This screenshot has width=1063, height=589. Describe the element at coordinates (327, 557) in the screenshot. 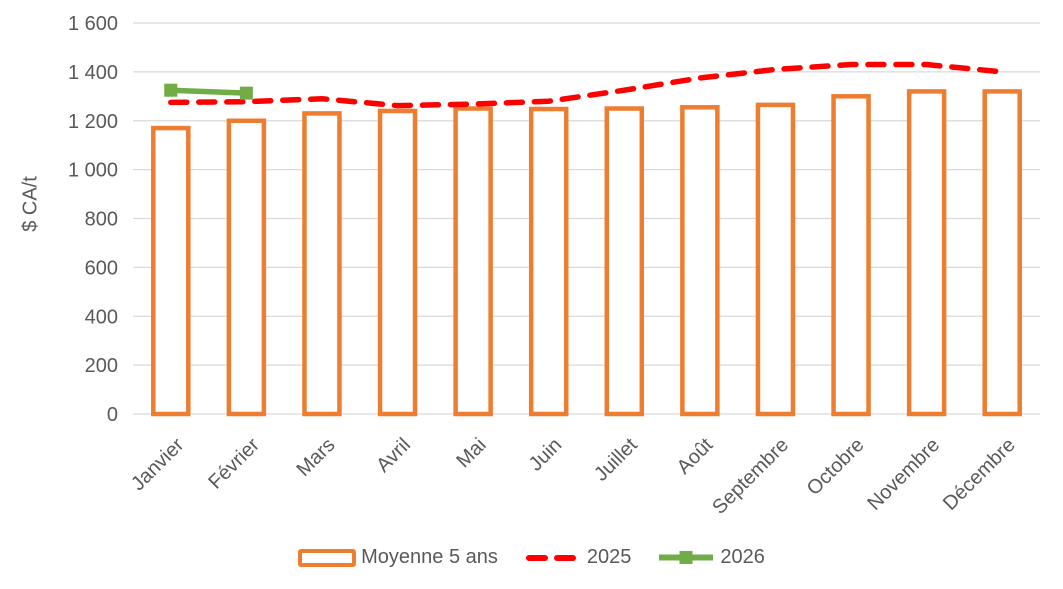

I see `bar-series-swatch-icon` at that location.